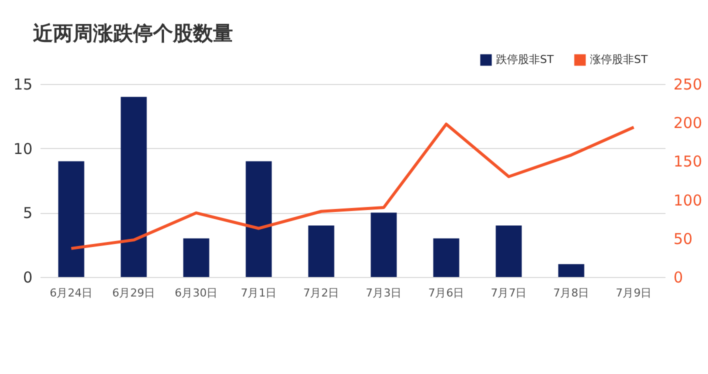 This screenshot has width=708, height=374. Describe the element at coordinates (196, 293) in the screenshot. I see `x-tick-label: 6月30日` at that location.